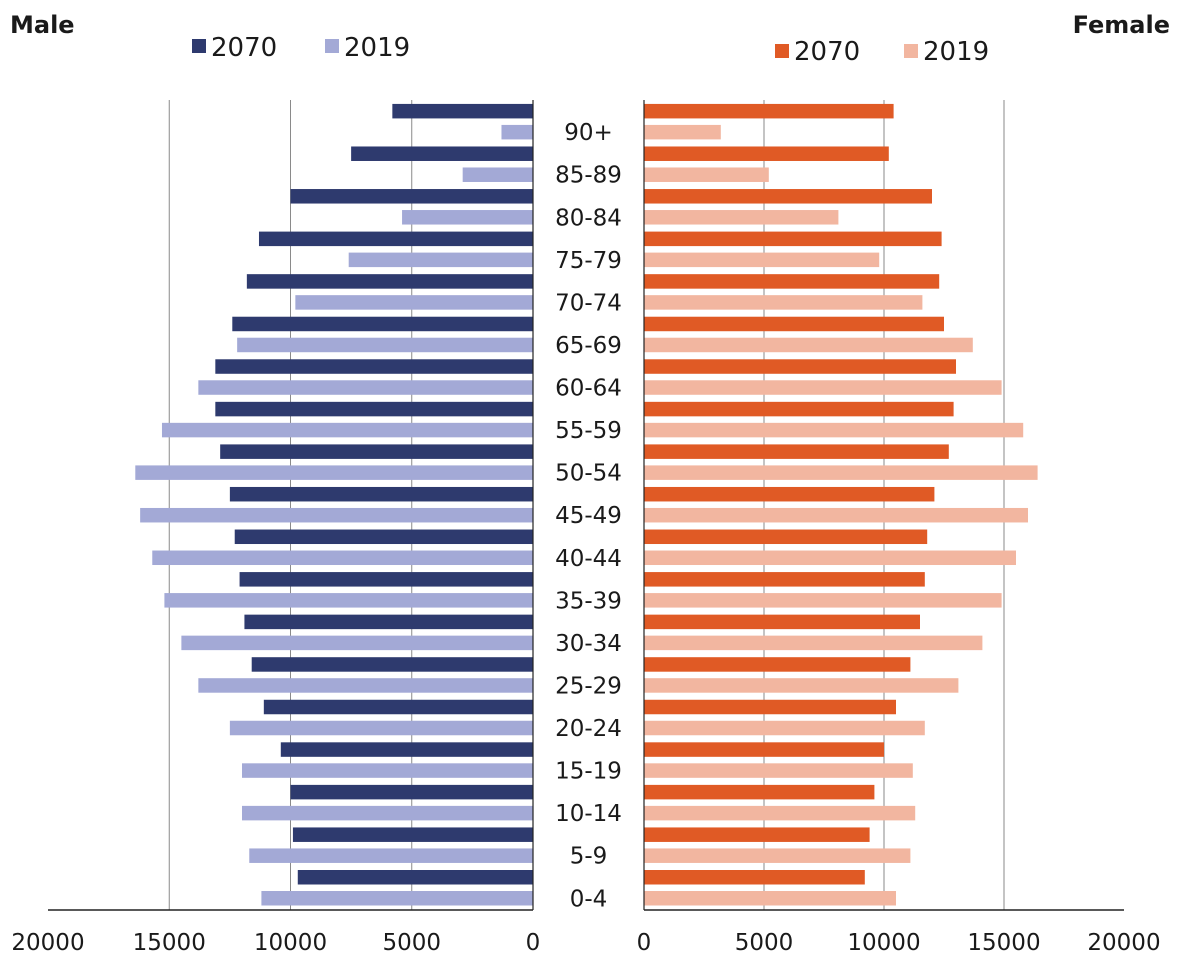 The width and height of the screenshot is (1177, 957). What do you see at coordinates (588, 516) in the screenshot?
I see `age-label-45-49: 45-49` at bounding box center [588, 516].